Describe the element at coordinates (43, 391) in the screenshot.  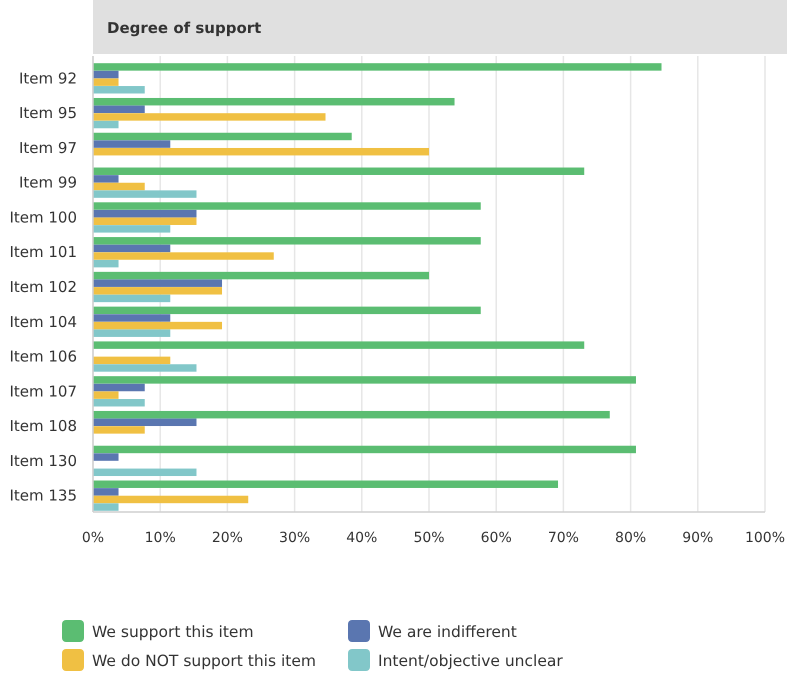
I see `y-tick-label: Item 107` at that location.